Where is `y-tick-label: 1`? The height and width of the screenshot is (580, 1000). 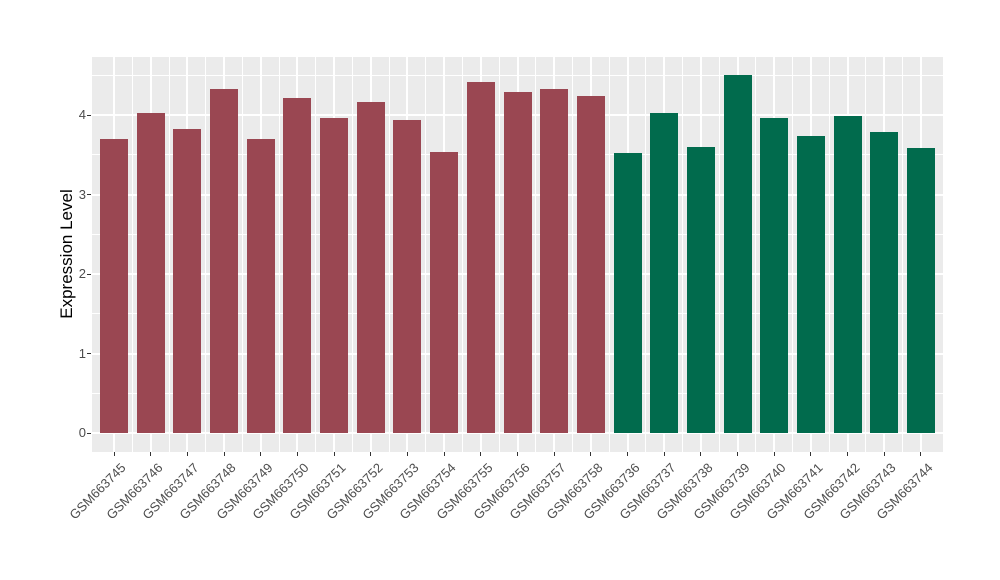
y-tick-label: 1 is located at coordinates (82, 353).